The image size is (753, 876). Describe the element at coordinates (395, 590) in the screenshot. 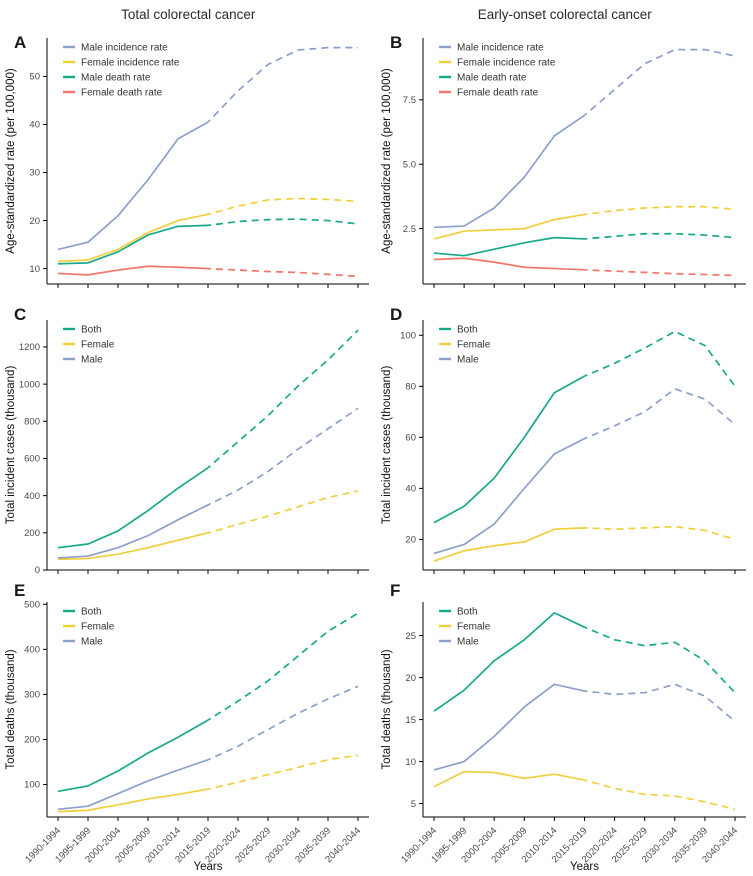

I see `panel-letter: F` at that location.